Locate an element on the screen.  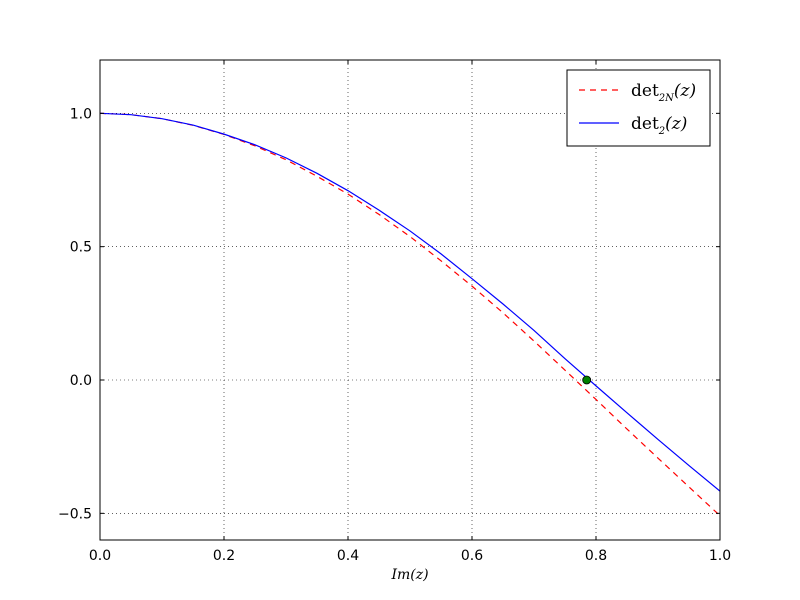
y-tick-label: 1.0 is located at coordinates (81, 114).